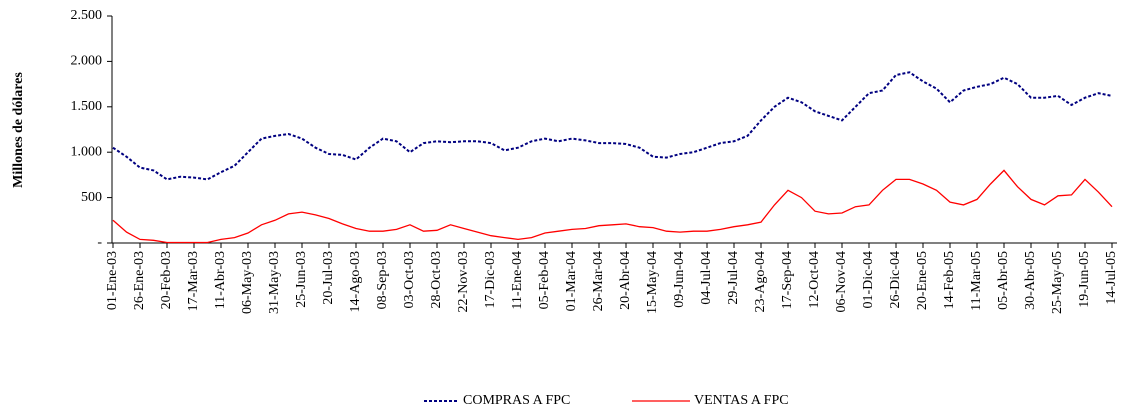 The image size is (1123, 411). Describe the element at coordinates (625, 280) in the screenshot. I see `x-tick-label: 20-Abr-04` at that location.